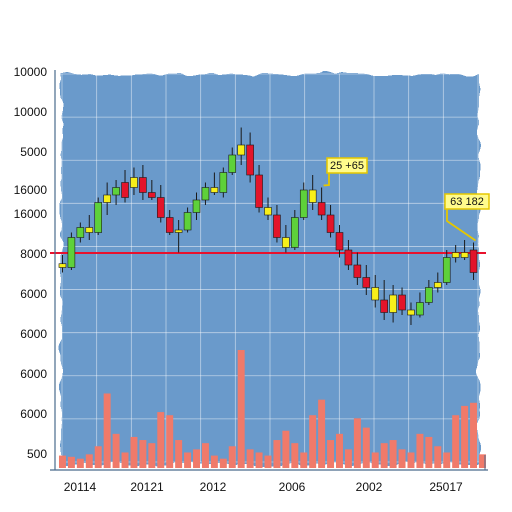 This screenshot has height=512, width=512. I want to click on x-tick-label: 20121, so click(147, 487).